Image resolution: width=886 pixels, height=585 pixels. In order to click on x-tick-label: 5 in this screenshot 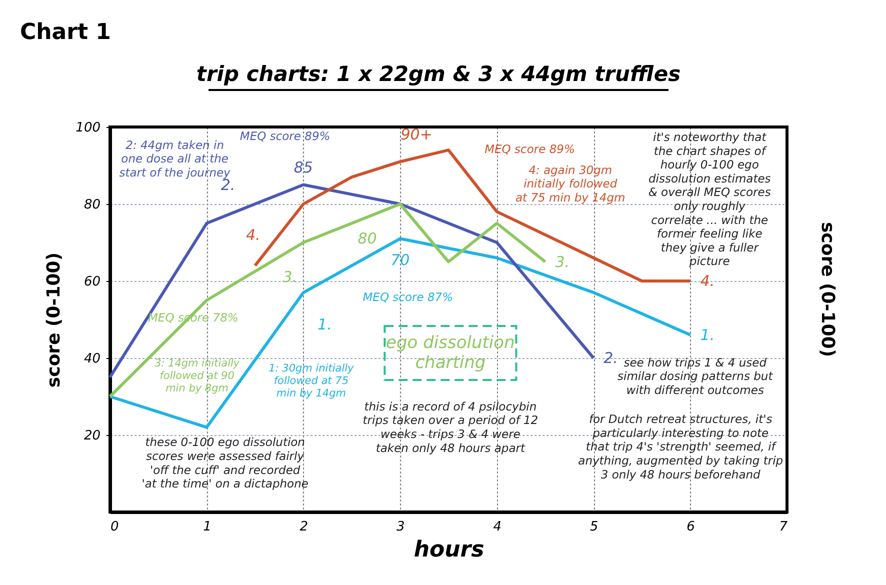, I will do `click(594, 527)`.